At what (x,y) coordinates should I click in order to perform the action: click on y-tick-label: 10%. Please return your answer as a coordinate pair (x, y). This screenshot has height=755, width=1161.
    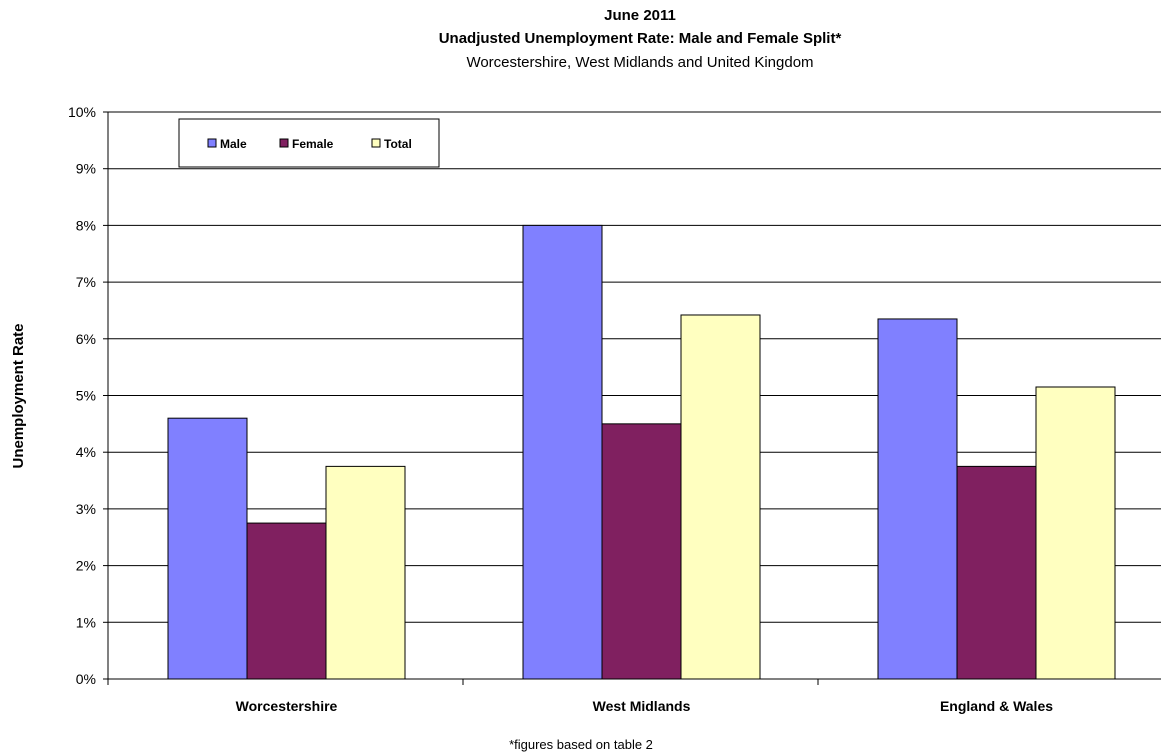
    Looking at the image, I should click on (82, 112).